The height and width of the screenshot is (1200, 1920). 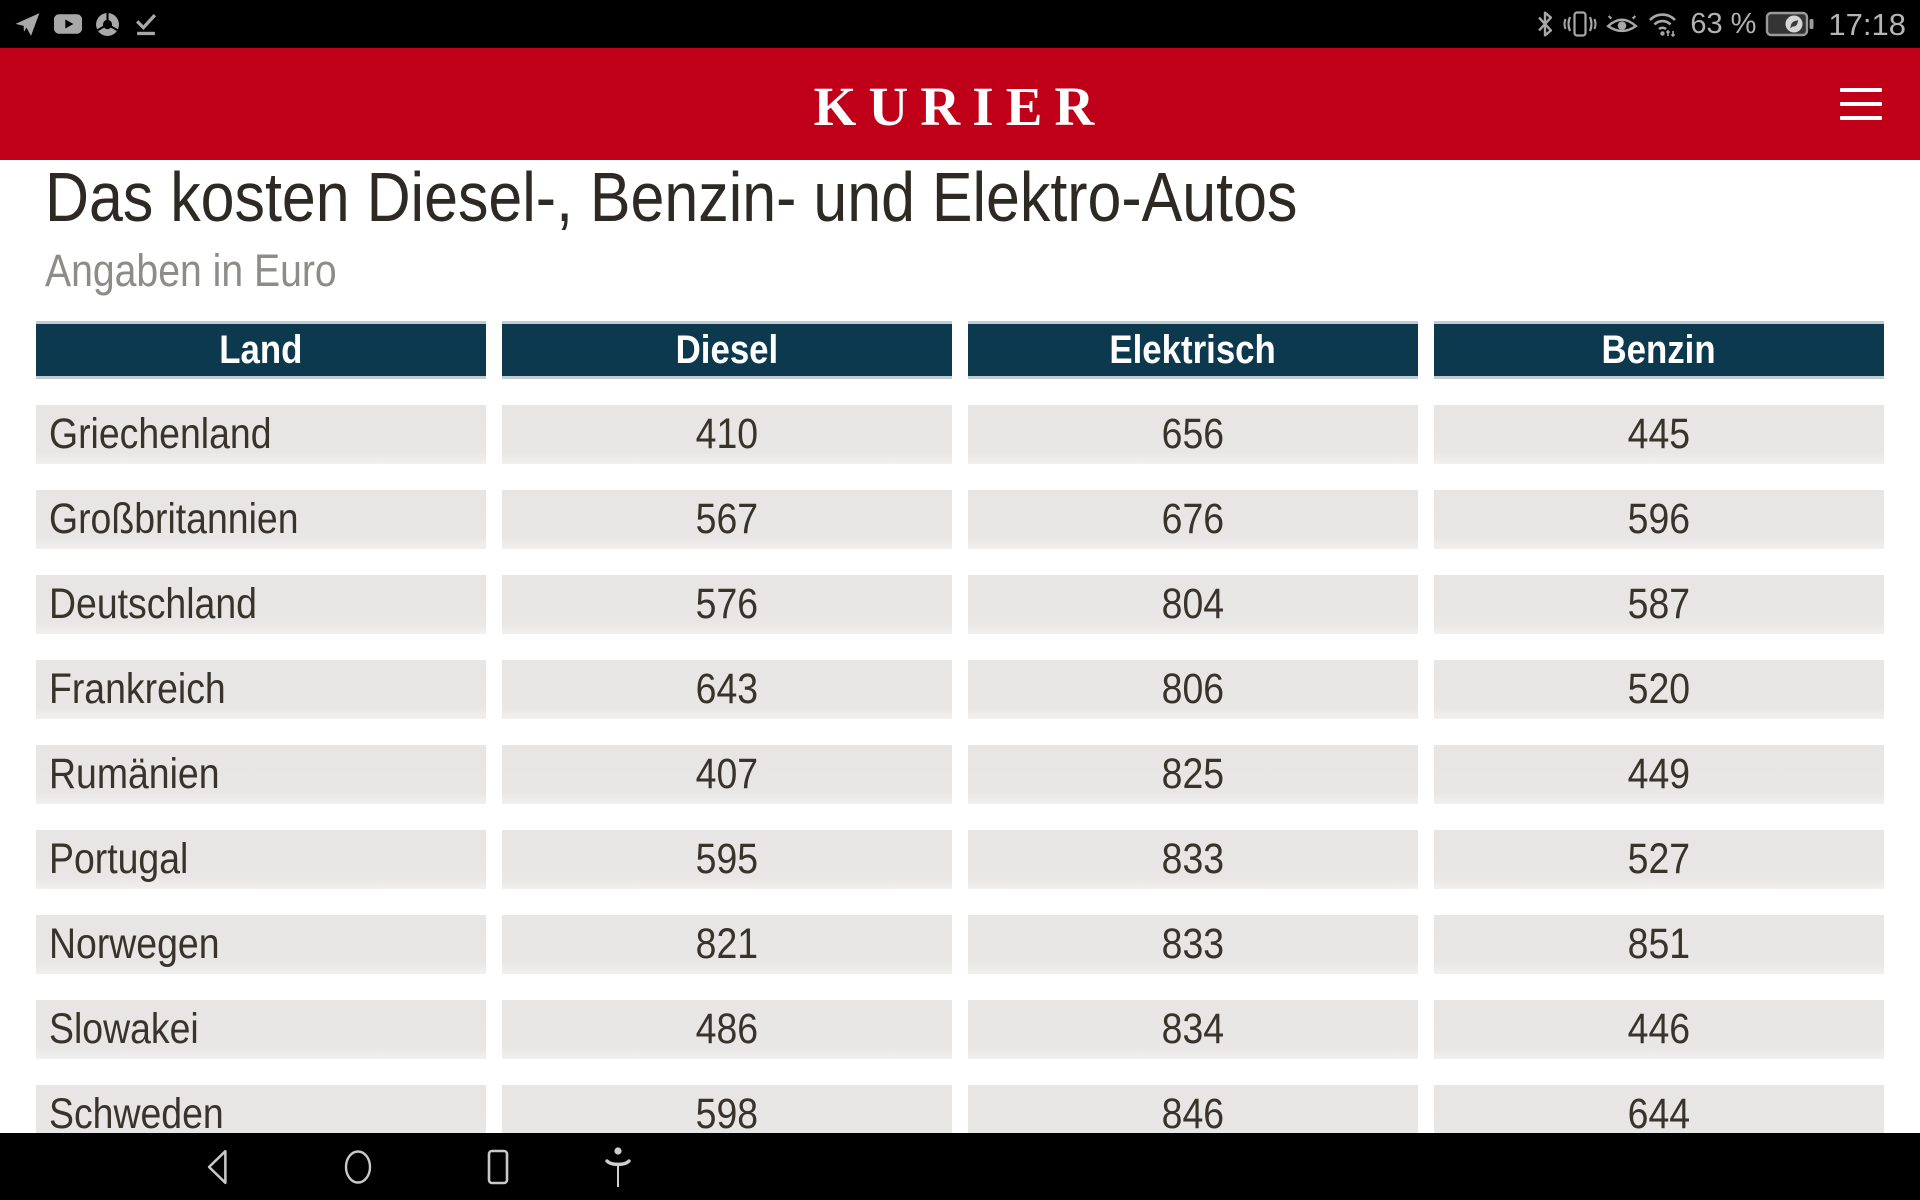 I want to click on country-cell: Norwegen, so click(x=261, y=944).